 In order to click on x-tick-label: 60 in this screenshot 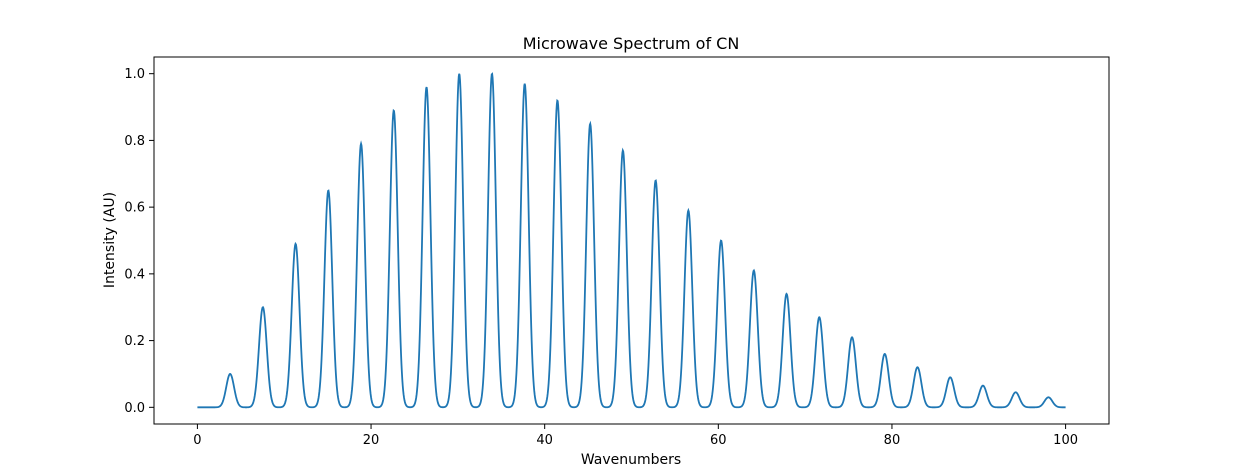, I will do `click(718, 440)`.